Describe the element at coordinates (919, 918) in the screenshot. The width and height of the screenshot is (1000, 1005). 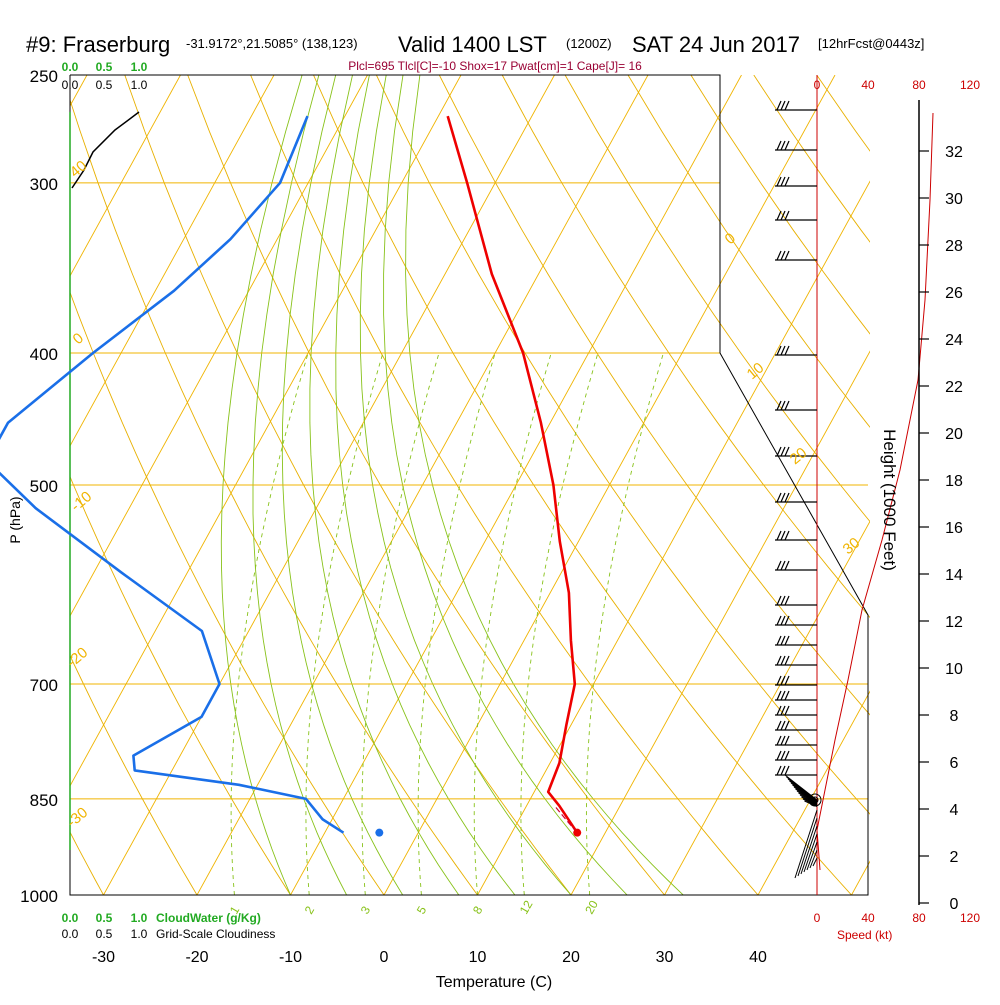
I see `speed-bottom-tick: 80` at that location.